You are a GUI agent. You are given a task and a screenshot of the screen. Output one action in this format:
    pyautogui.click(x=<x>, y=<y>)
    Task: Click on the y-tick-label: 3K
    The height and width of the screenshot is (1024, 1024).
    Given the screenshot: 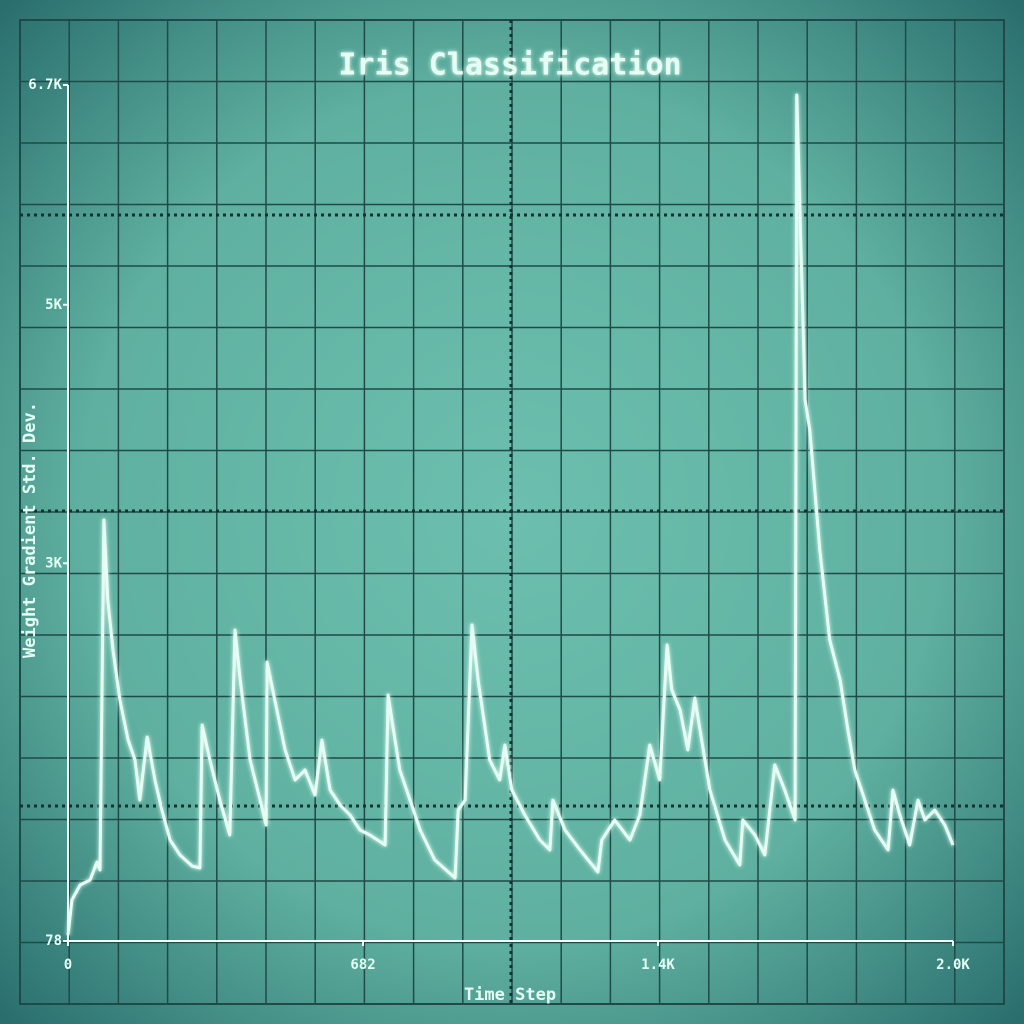 What is the action you would take?
    pyautogui.click(x=53, y=563)
    